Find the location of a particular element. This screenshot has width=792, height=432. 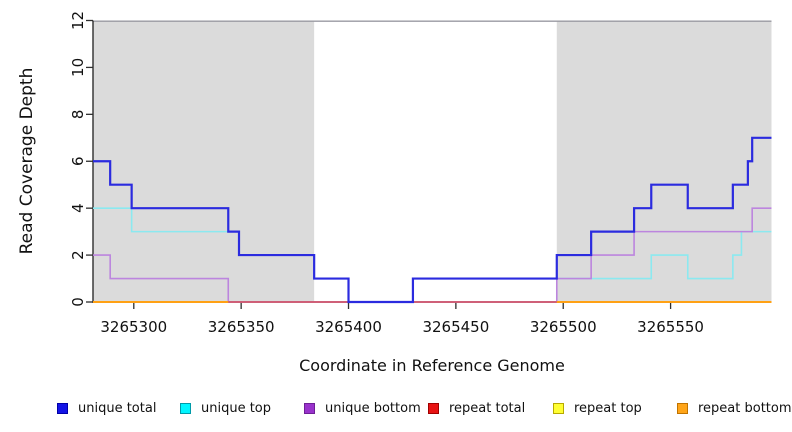

y-tick-label: 6 is located at coordinates (78, 161).